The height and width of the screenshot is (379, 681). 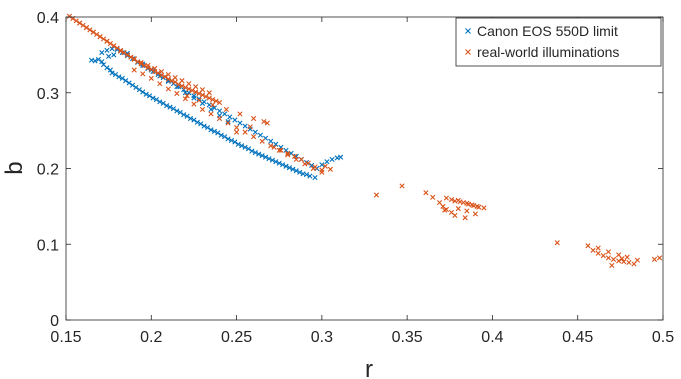 What do you see at coordinates (407, 337) in the screenshot?
I see `x-tick-label: 0.35` at bounding box center [407, 337].